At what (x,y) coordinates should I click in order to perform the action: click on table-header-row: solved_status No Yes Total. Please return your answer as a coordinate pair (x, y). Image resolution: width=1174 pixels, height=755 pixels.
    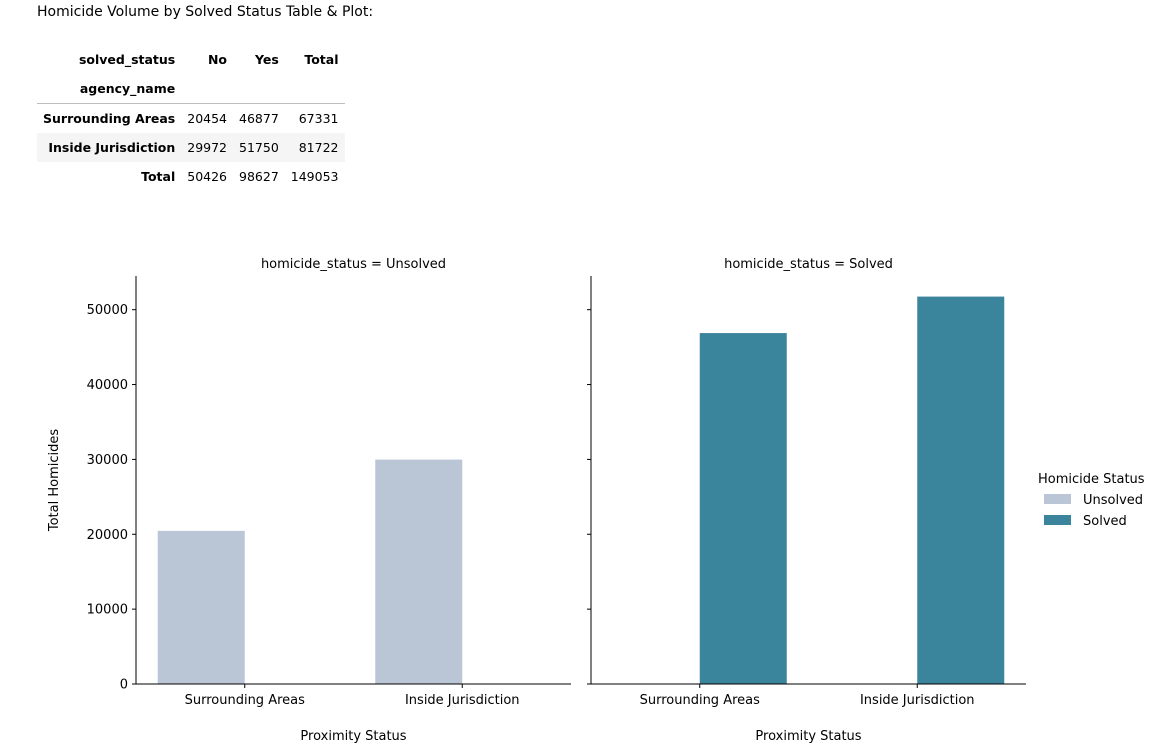
    Looking at the image, I should click on (191, 59).